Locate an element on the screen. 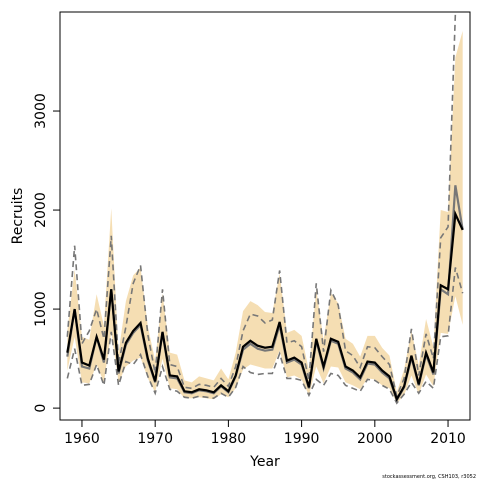 The height and width of the screenshot is (480, 480). x-tick-label: 1960 is located at coordinates (82, 439).